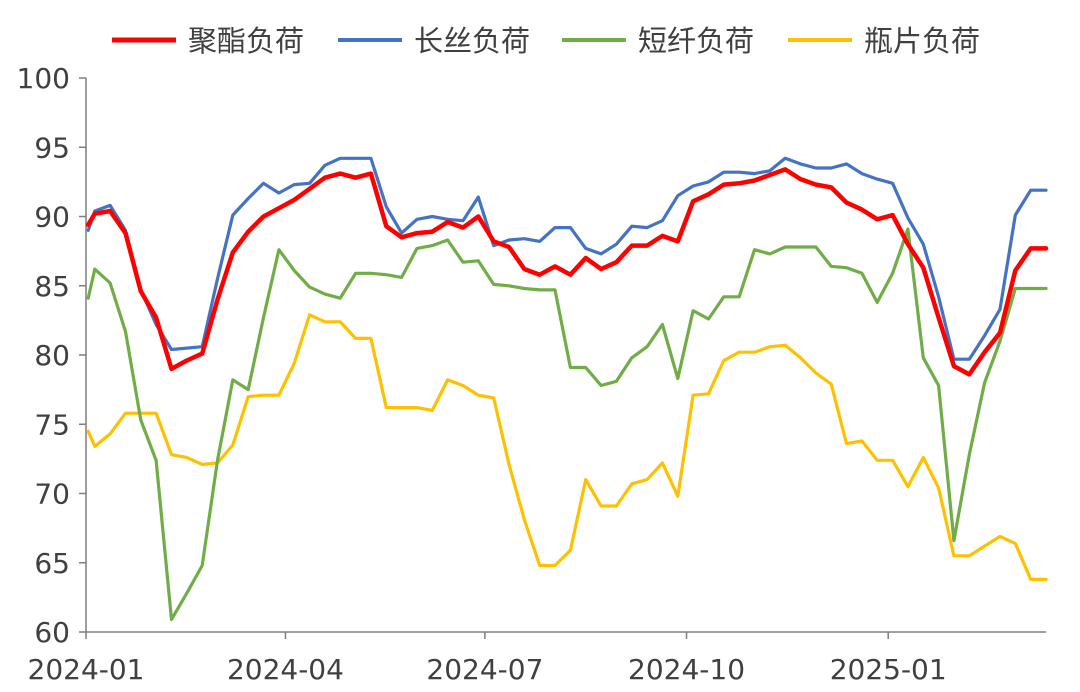 This screenshot has width=1080, height=692. I want to click on legend-label: 长丝负荷, so click(472, 41).